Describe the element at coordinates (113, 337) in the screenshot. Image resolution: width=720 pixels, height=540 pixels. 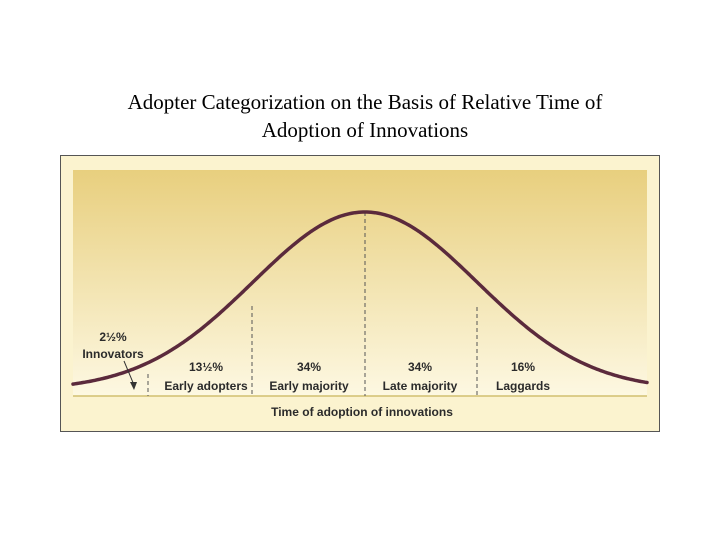
I see `innovators-percent: 2½%` at that location.